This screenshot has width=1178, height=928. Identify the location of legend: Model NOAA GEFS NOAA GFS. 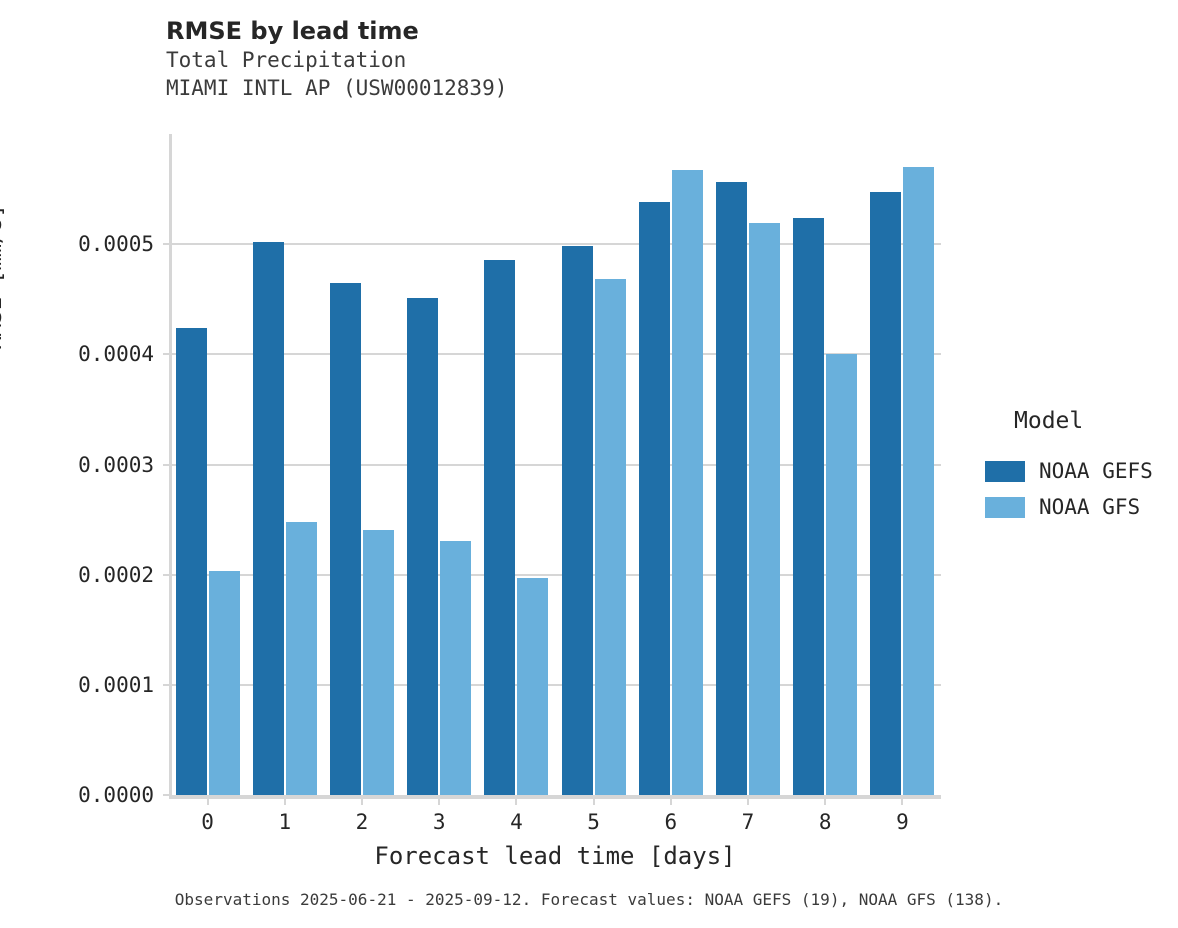
(1069, 468).